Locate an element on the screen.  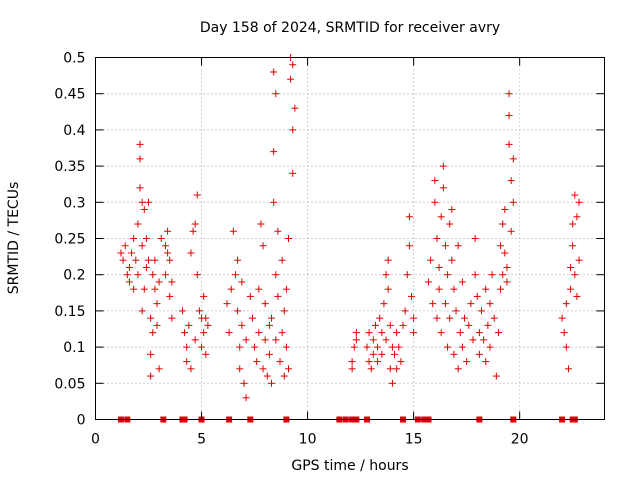
y-tick-label: 0.5 is located at coordinates (74, 59).